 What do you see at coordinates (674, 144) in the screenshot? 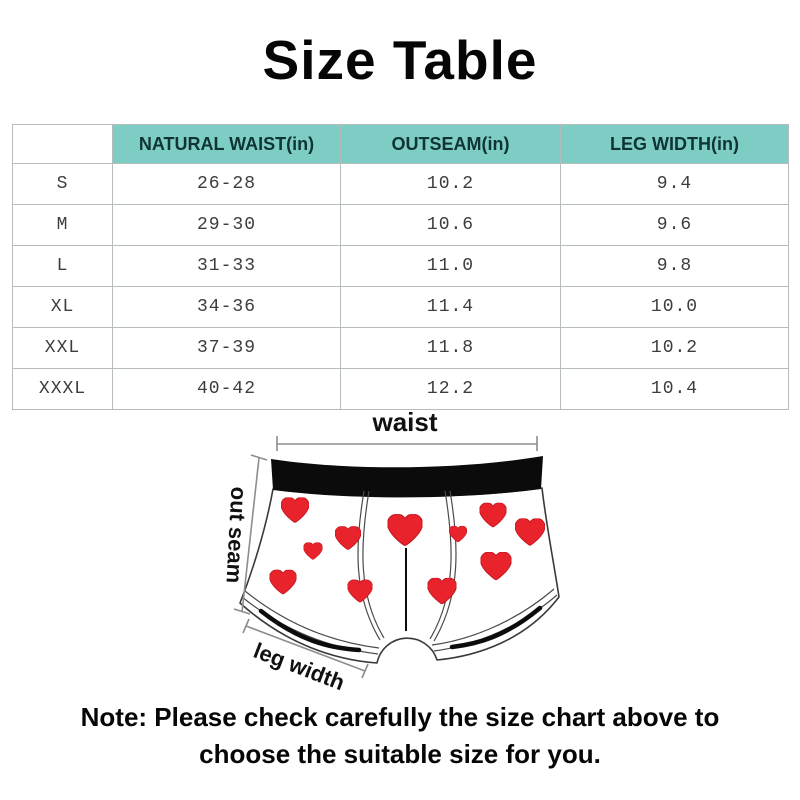
I see `col-header-leg-width: LEG WIDTH(in)` at bounding box center [674, 144].